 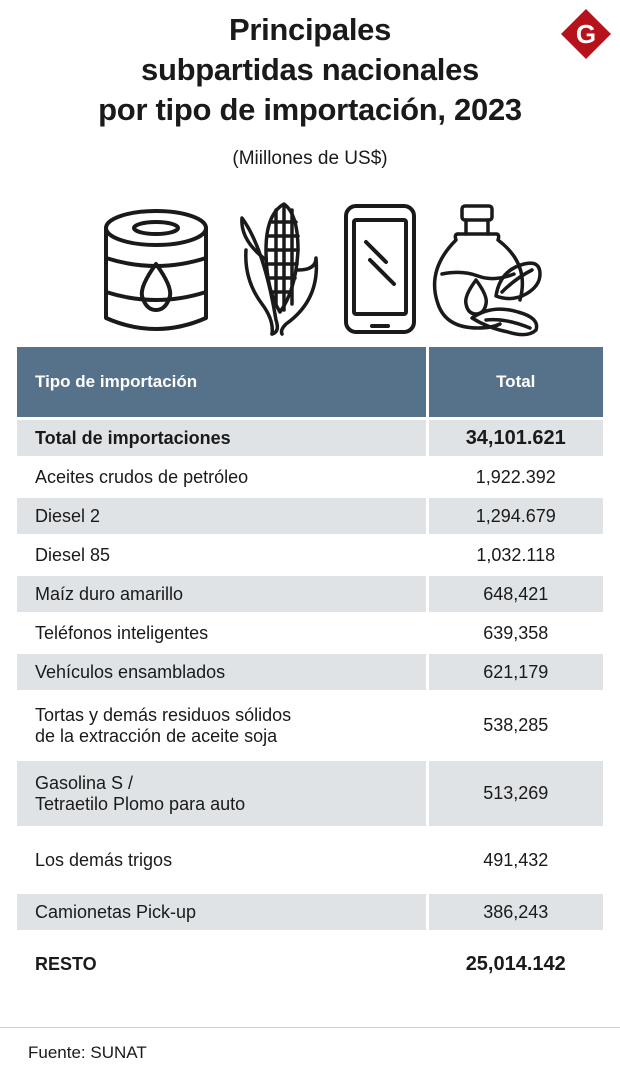 I want to click on table-row: Total de importaciones 34,101.621, so click(x=310, y=438).